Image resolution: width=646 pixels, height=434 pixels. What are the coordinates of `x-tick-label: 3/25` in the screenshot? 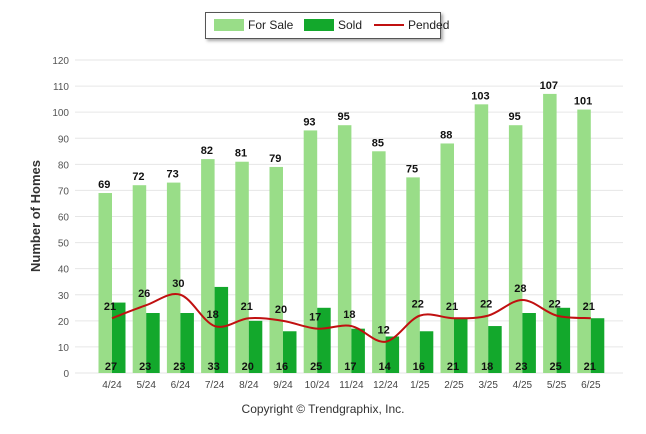 It's located at (488, 385).